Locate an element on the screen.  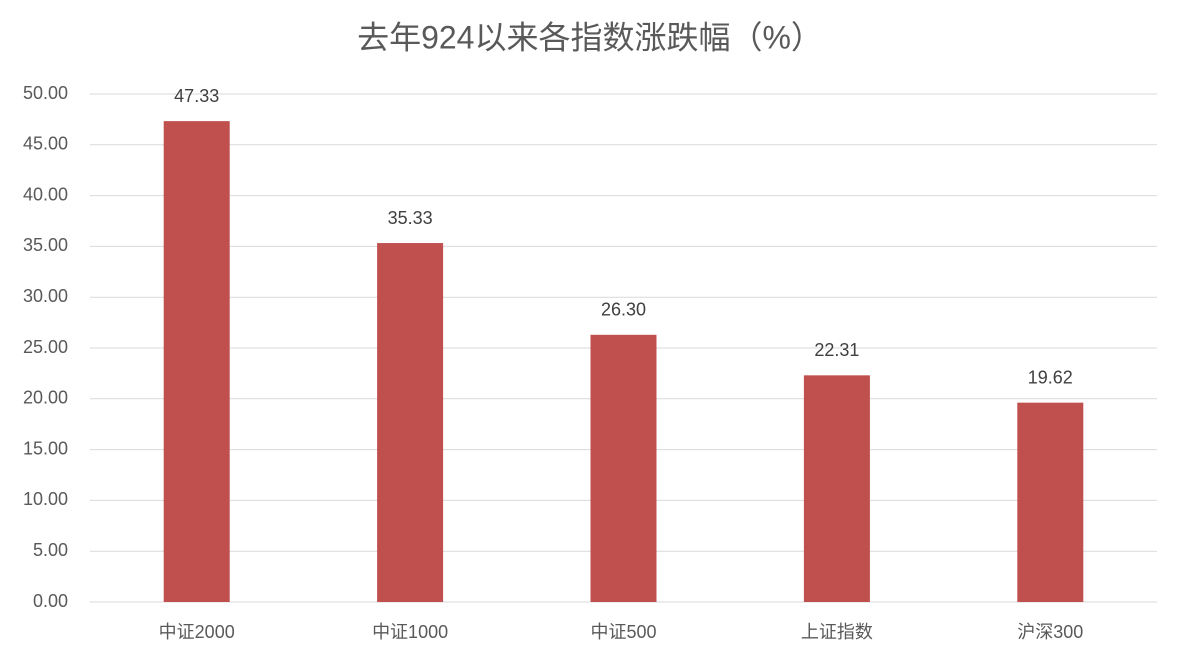
x-tick-label: 中证500 is located at coordinates (623, 632).